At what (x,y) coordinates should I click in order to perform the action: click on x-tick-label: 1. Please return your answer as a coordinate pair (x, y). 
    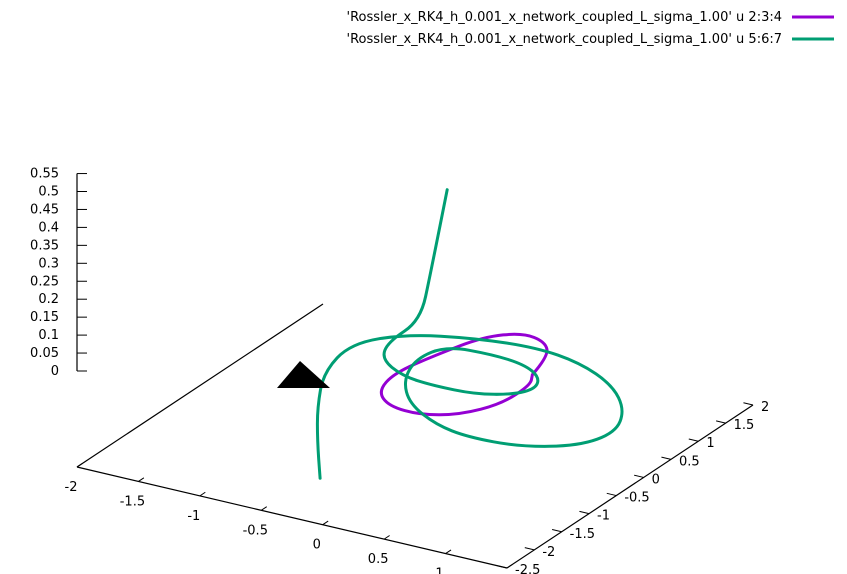
    Looking at the image, I should click on (439, 570).